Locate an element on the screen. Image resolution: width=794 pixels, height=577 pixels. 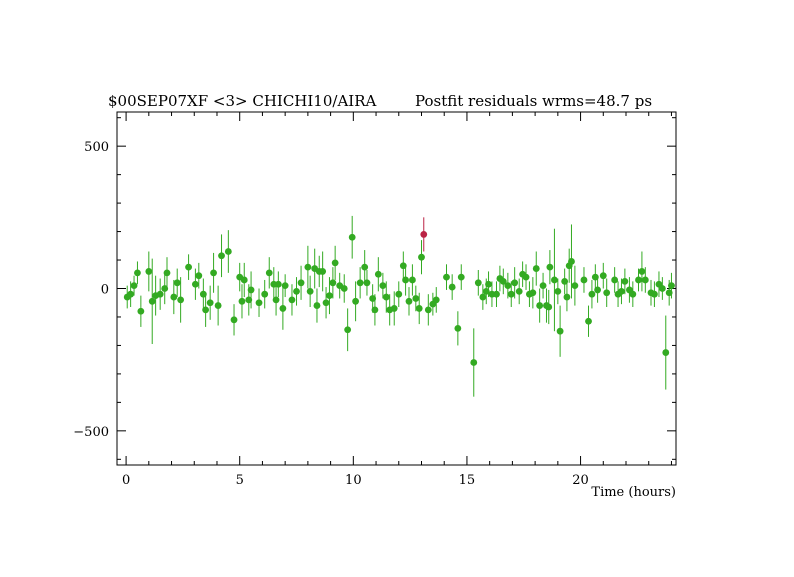
x-tick-label: 15 is located at coordinates (467, 480).